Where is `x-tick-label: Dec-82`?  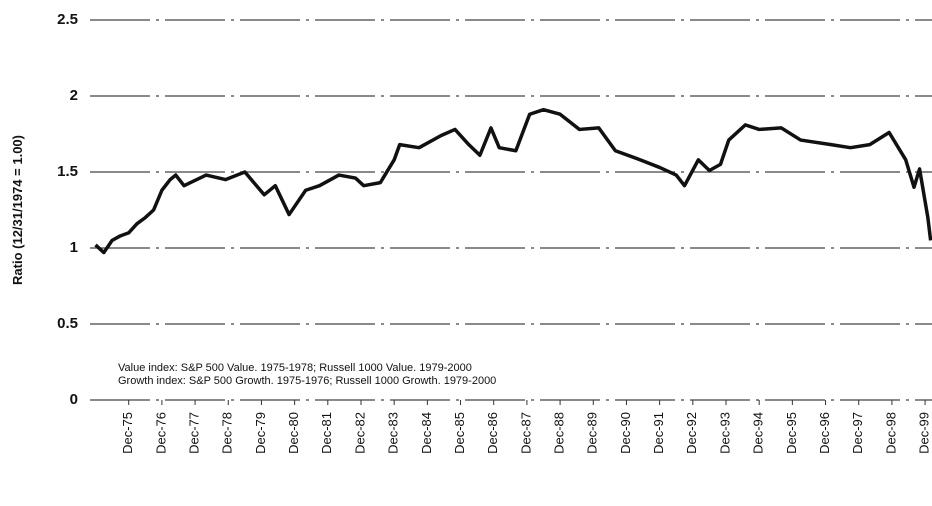
x-tick-label: Dec-82 is located at coordinates (359, 433).